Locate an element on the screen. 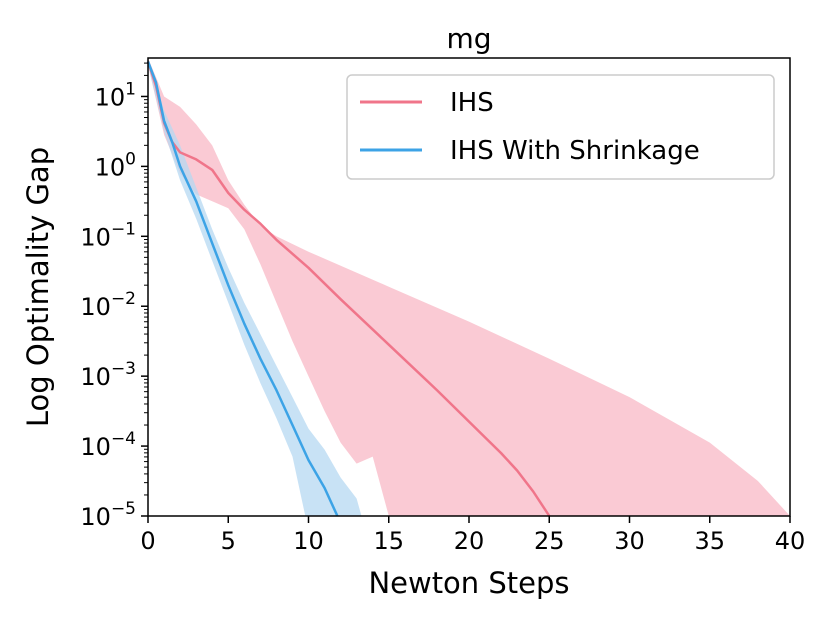 The image size is (830, 623). x-tick-label: 0 is located at coordinates (147, 541).